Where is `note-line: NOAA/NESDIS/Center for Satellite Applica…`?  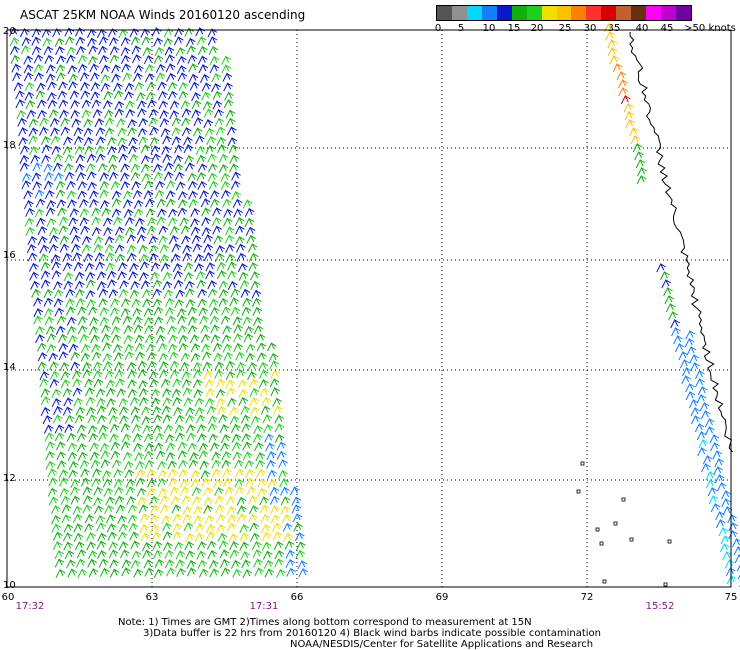
note-line: NOAA/NESDIS/Center for Satellite Applica… is located at coordinates (442, 644).